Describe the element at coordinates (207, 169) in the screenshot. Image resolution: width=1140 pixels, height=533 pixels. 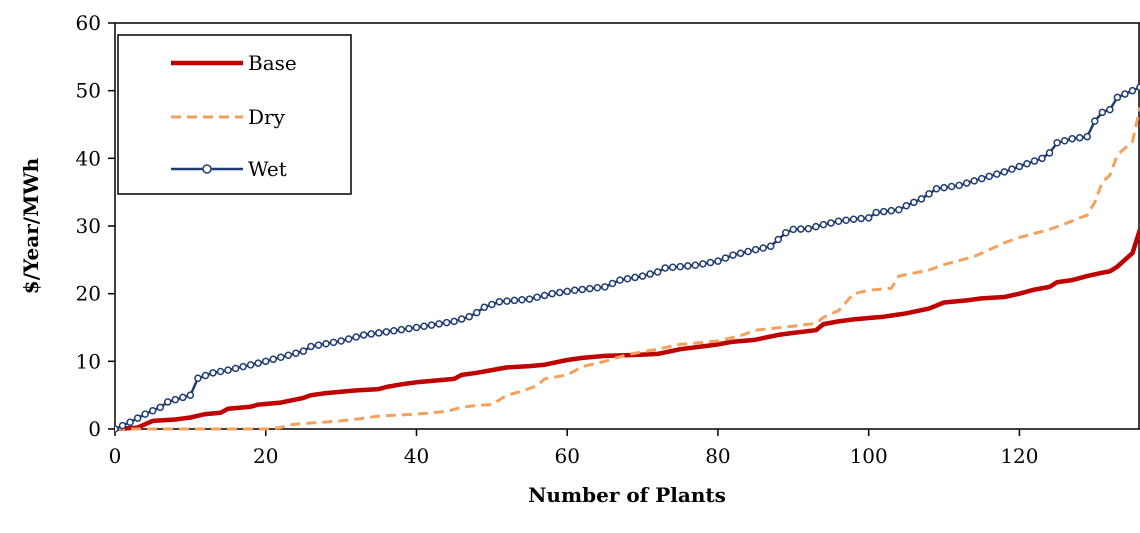
I see `legend-marker-wet` at that location.